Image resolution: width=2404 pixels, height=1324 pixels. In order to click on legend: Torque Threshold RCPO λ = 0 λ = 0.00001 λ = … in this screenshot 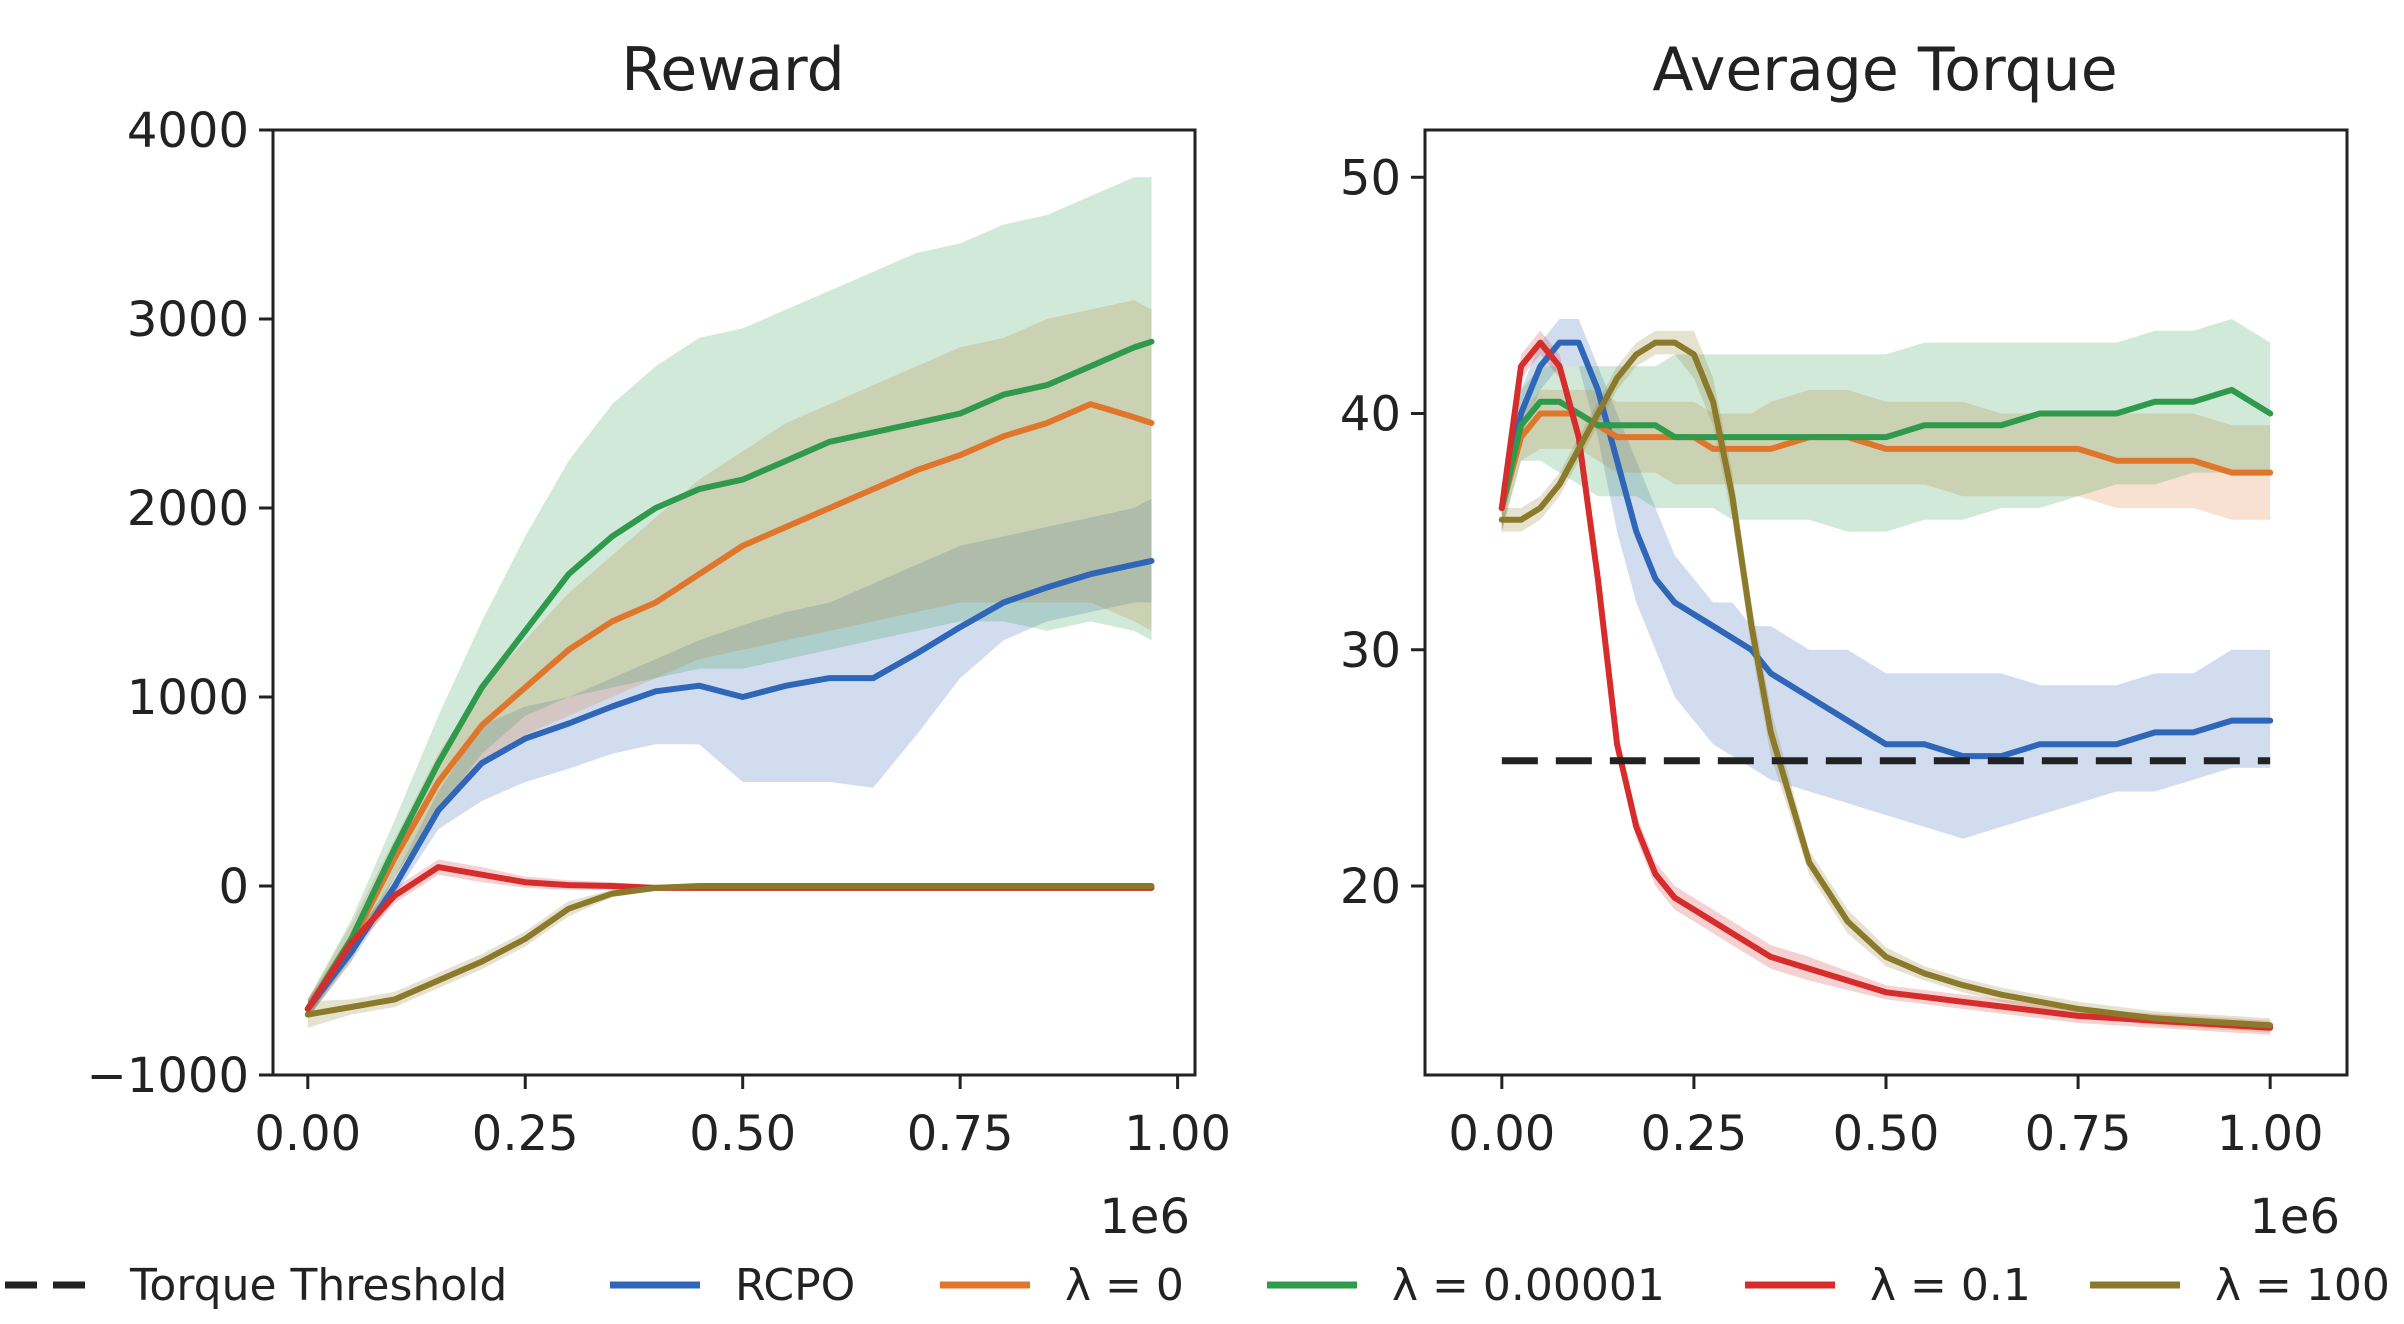, I will do `click(1197, 1285)`.